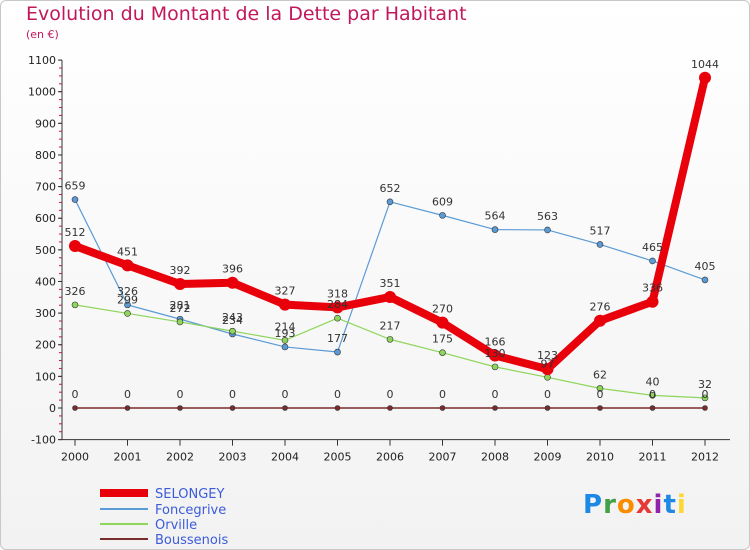 The width and height of the screenshot is (750, 550). I want to click on data-label-orville: 284, so click(337, 304).